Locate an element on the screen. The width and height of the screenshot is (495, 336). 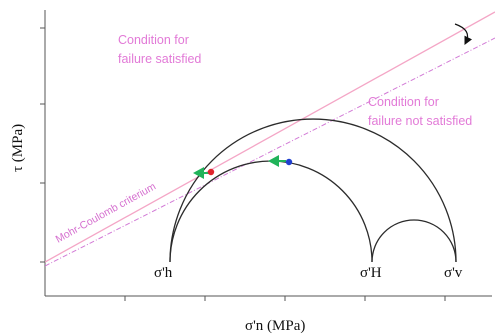
x-ticks is located at coordinates (285, 298).